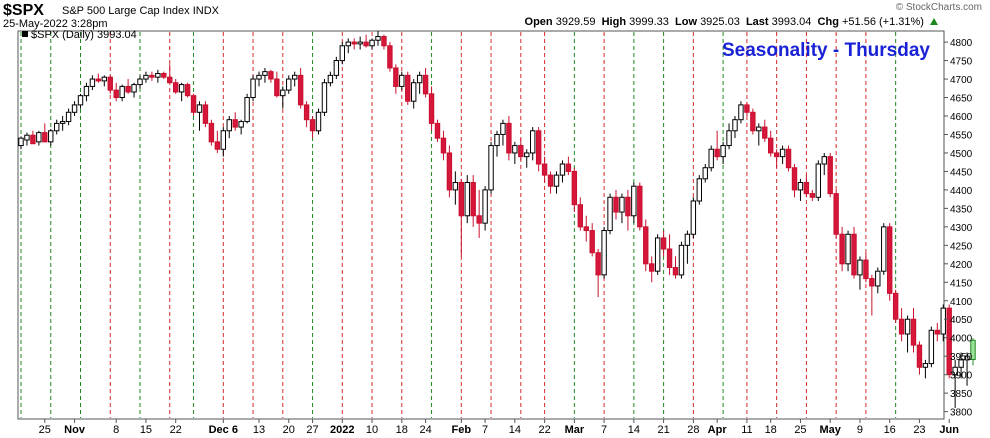  I want to click on y-tick-label: 4000, so click(961, 339).